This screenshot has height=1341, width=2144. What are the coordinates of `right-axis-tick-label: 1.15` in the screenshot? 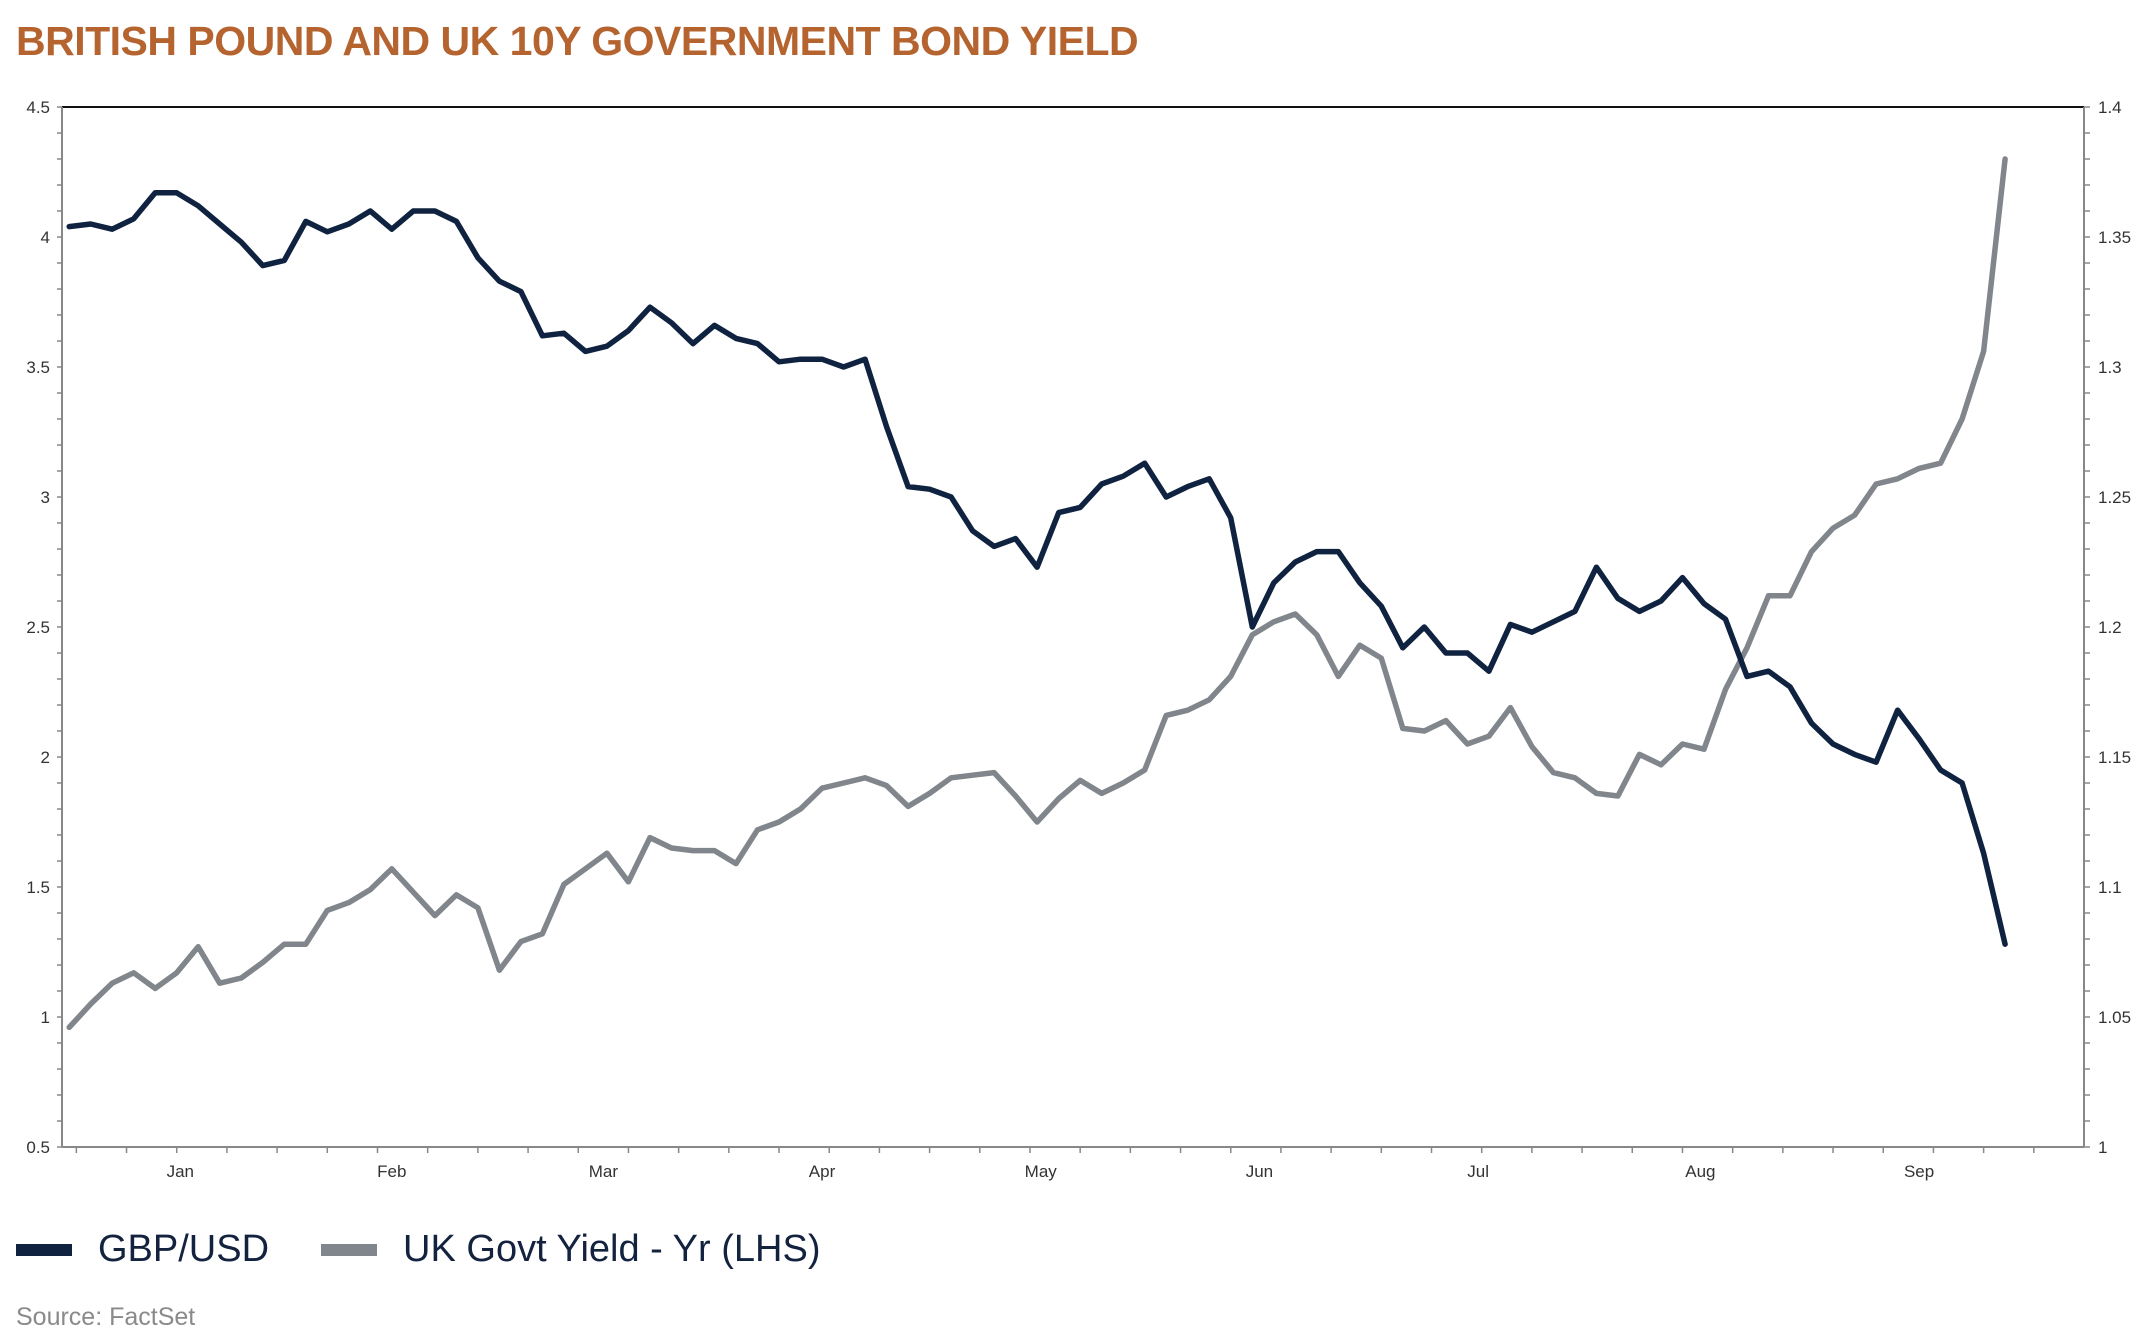 It's located at (2114, 757).